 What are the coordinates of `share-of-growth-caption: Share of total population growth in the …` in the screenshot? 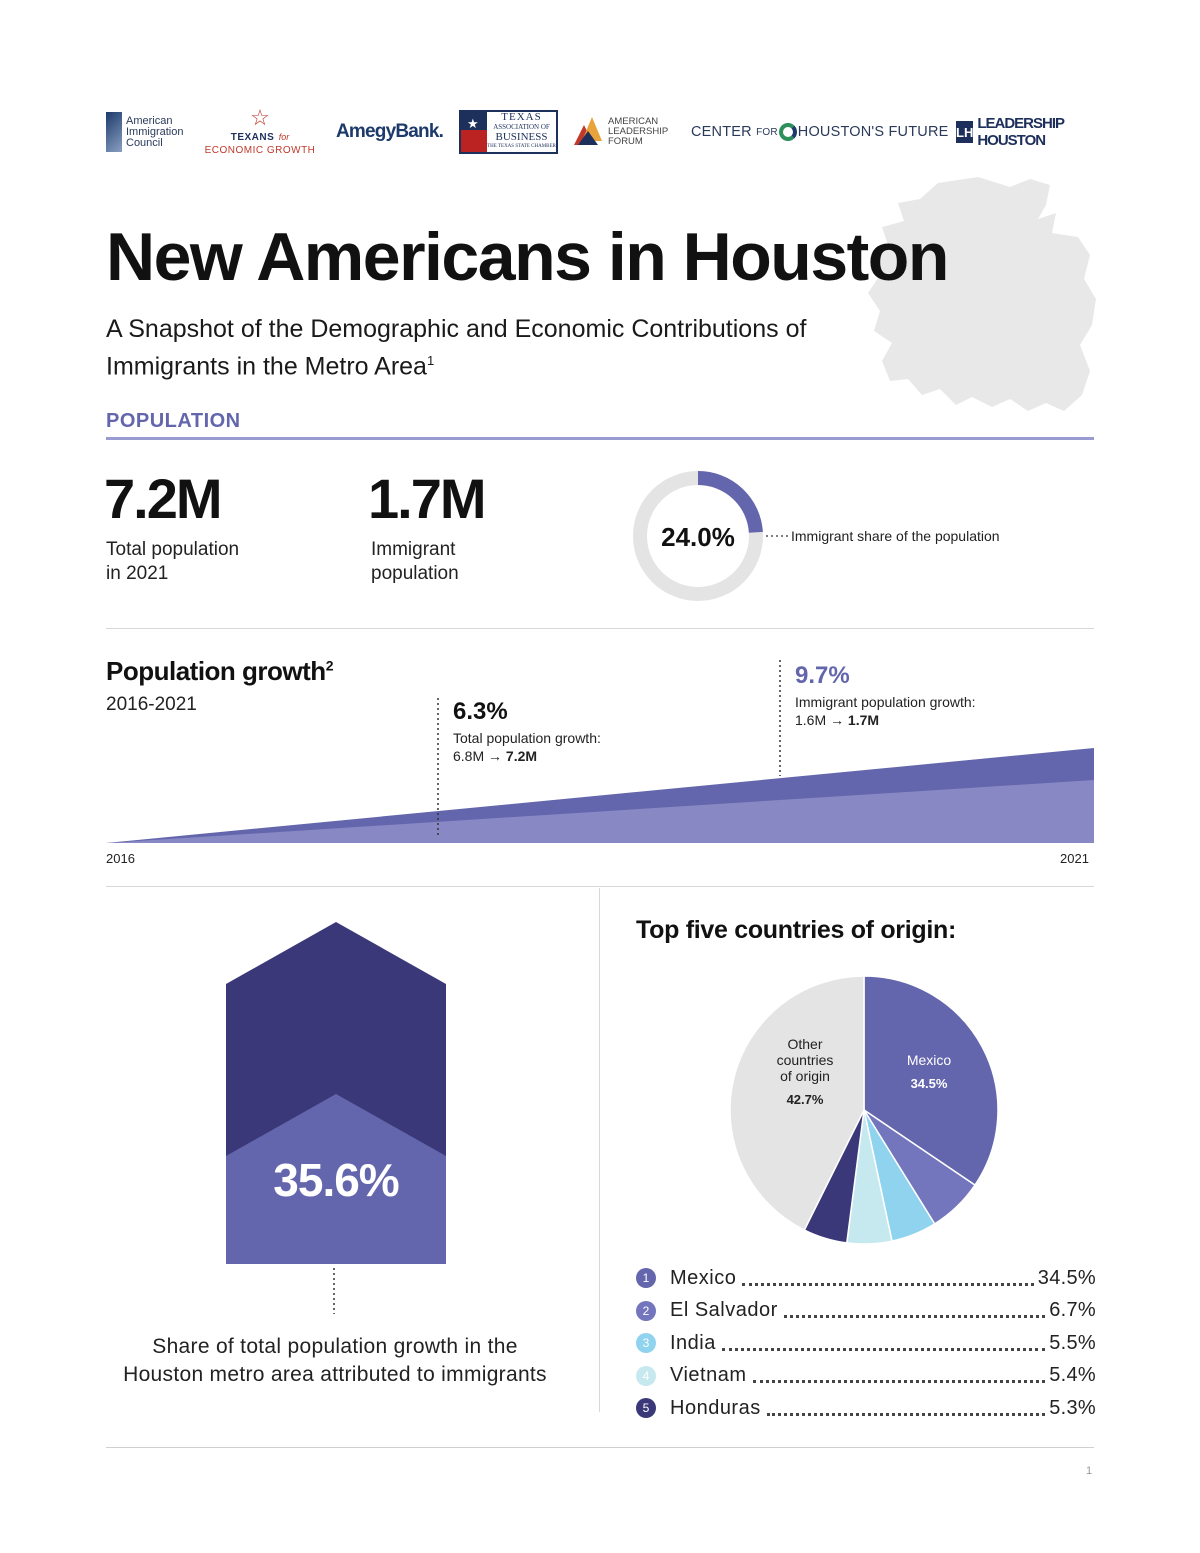 It's located at (335, 1360).